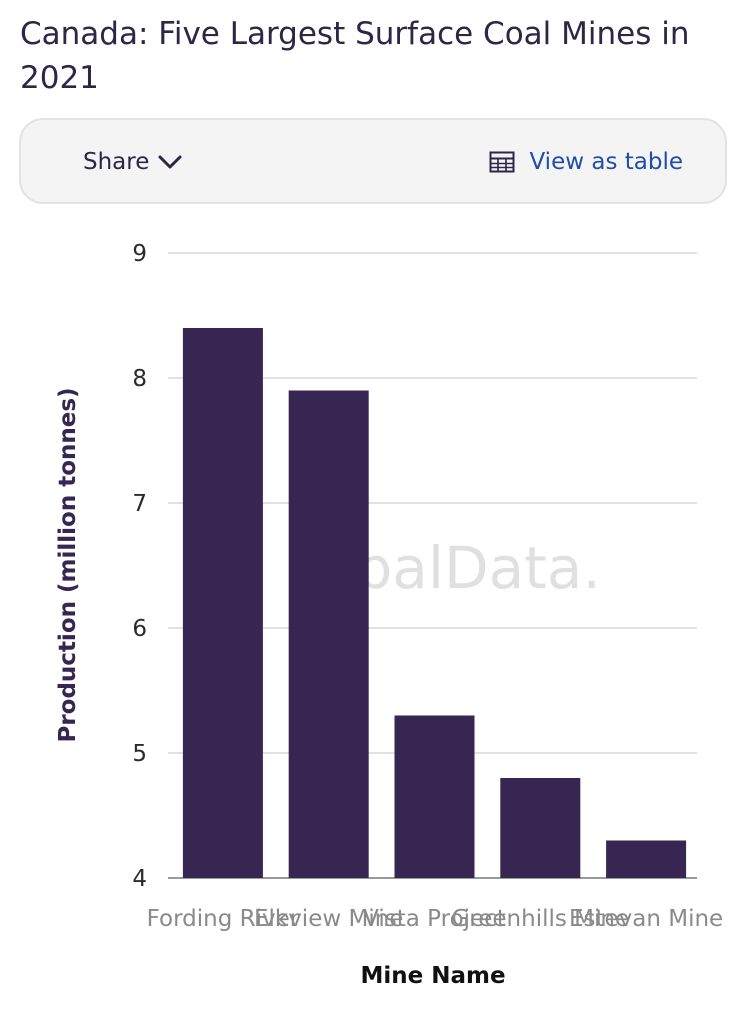 Image resolution: width=749 pixels, height=1026 pixels. What do you see at coordinates (139, 629) in the screenshot?
I see `y-tick-label: 6` at bounding box center [139, 629].